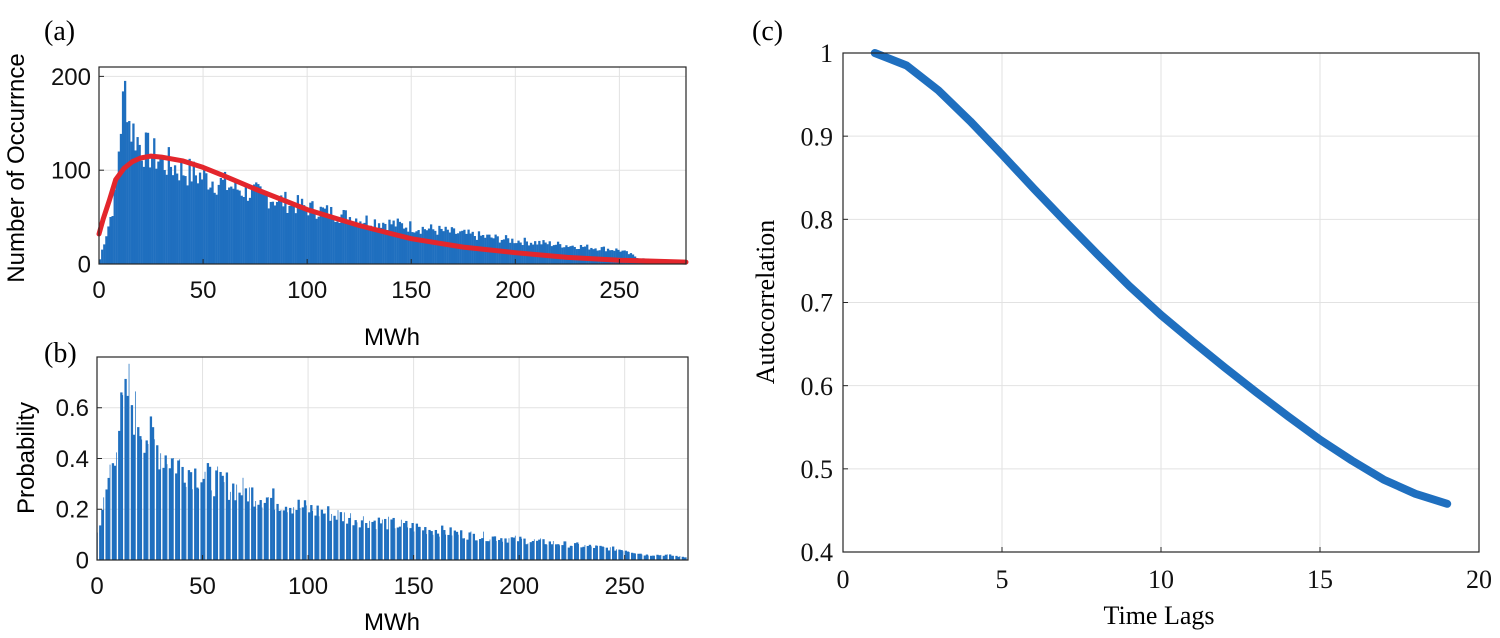 The height and width of the screenshot is (638, 1500). I want to click on x-tick-label: 50, so click(202, 586).